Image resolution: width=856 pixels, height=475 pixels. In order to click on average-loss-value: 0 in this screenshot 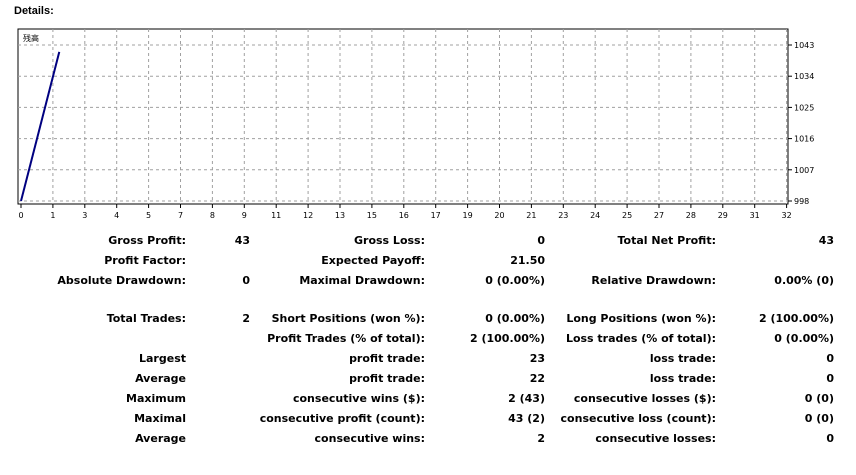, I will do `click(830, 378)`.